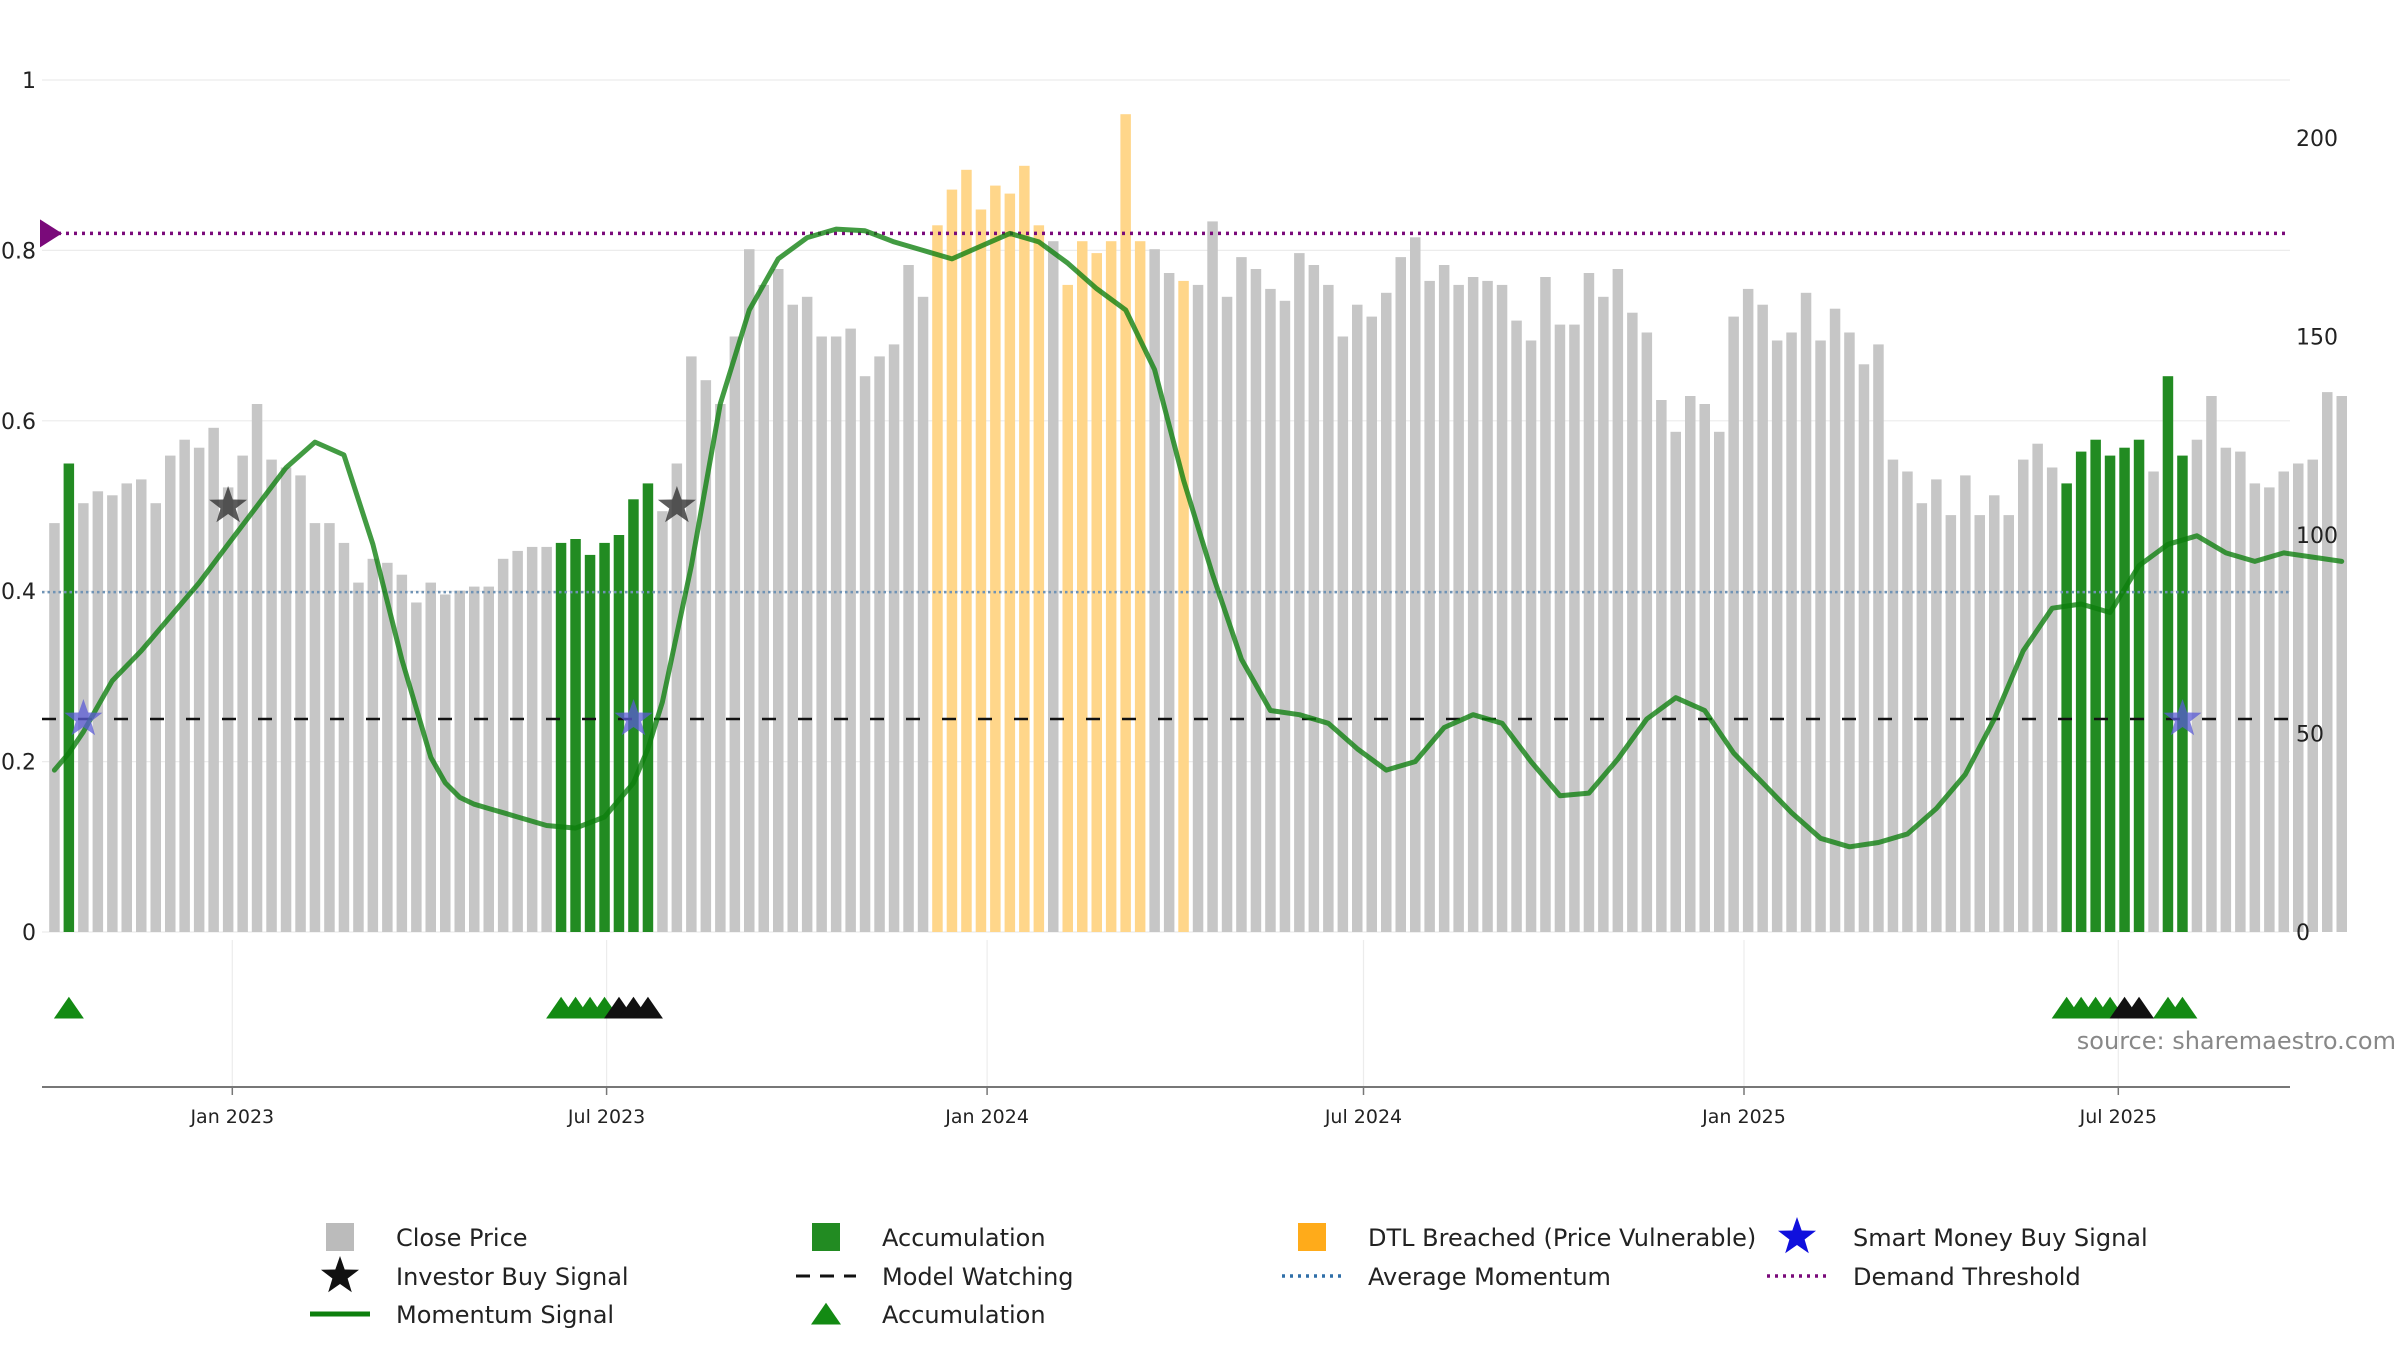  What do you see at coordinates (51, 233) in the screenshot?
I see `demand-threshold-marker` at bounding box center [51, 233].